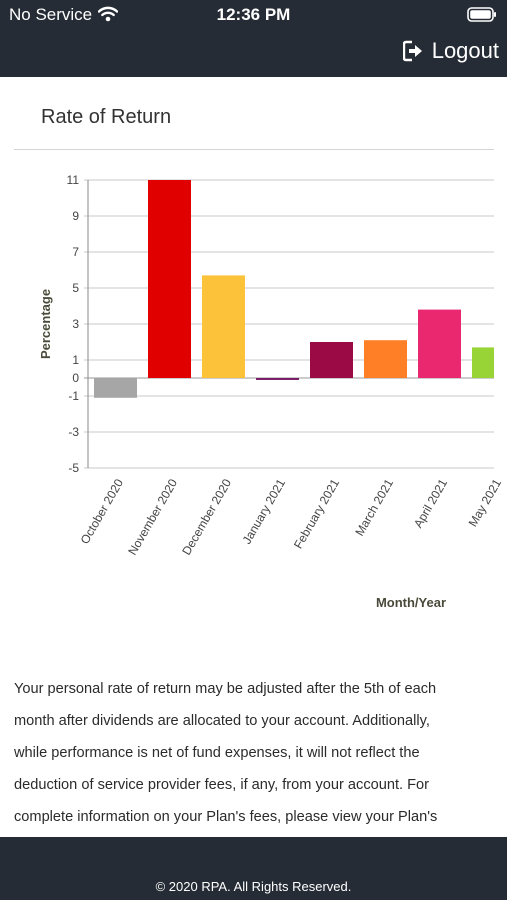 Image resolution: width=507 pixels, height=900 pixels. What do you see at coordinates (73, 180) in the screenshot?
I see `y-tick-label: 11` at bounding box center [73, 180].